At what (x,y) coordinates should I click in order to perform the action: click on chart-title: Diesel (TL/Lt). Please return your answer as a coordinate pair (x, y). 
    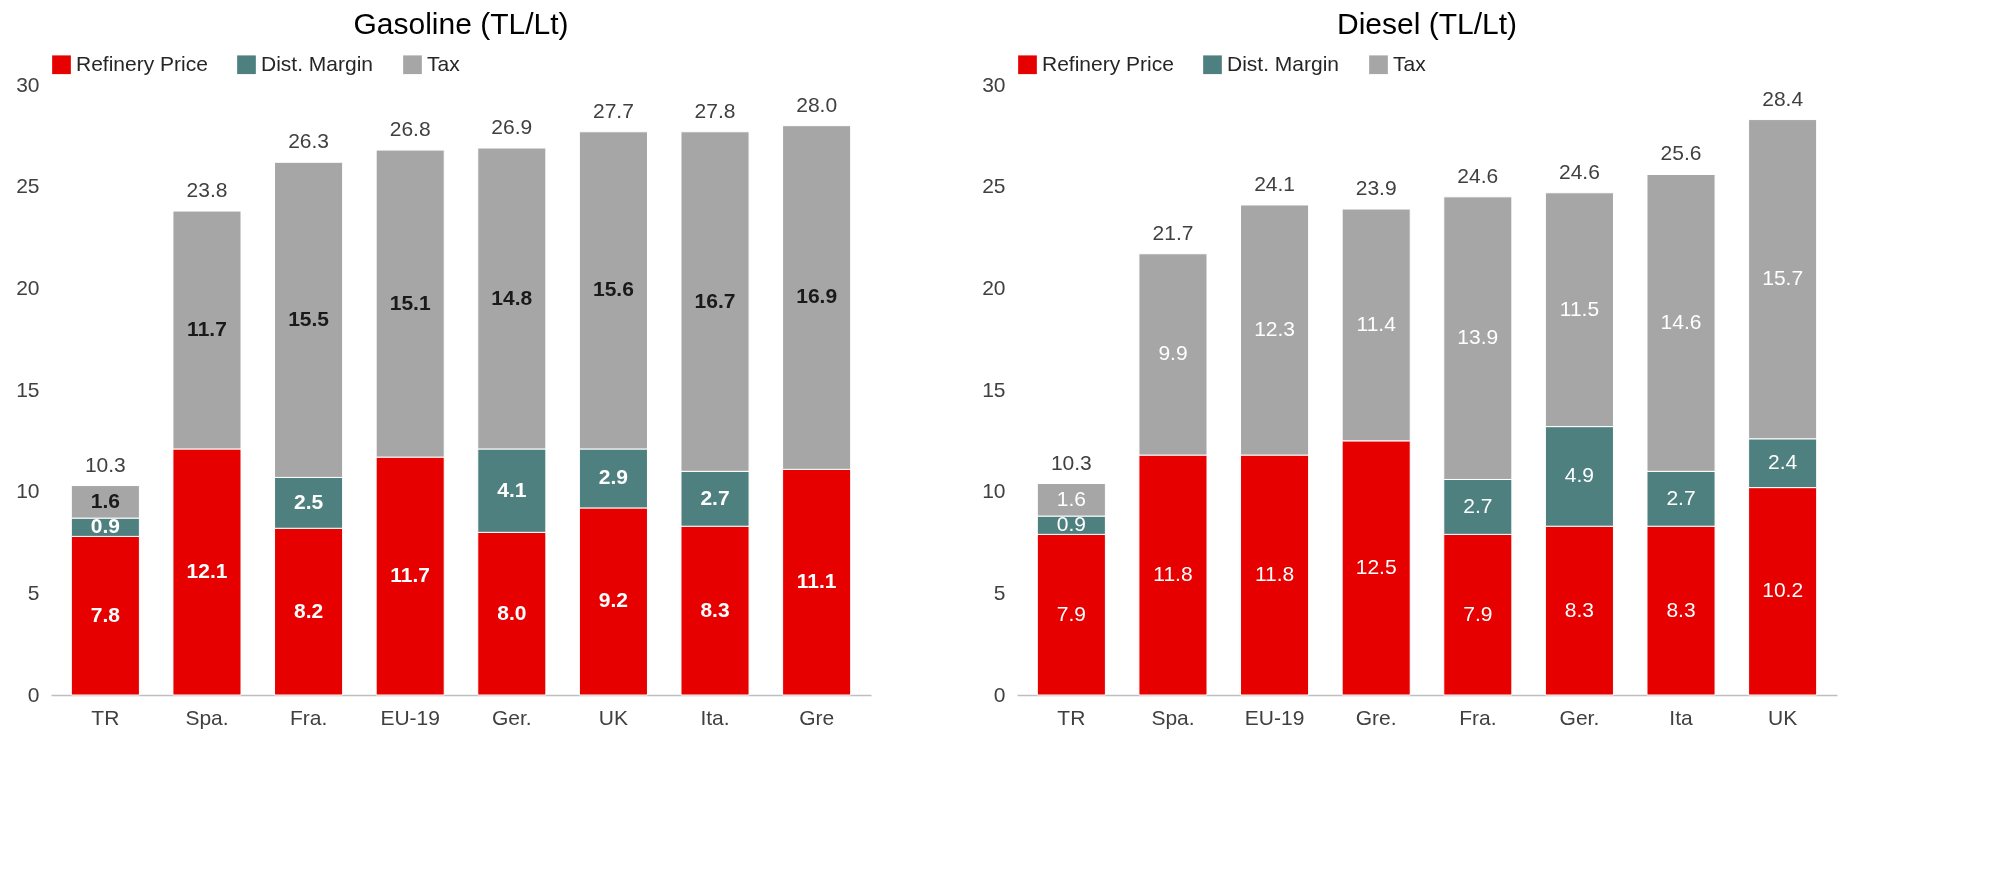
    Looking at the image, I should click on (1427, 23).